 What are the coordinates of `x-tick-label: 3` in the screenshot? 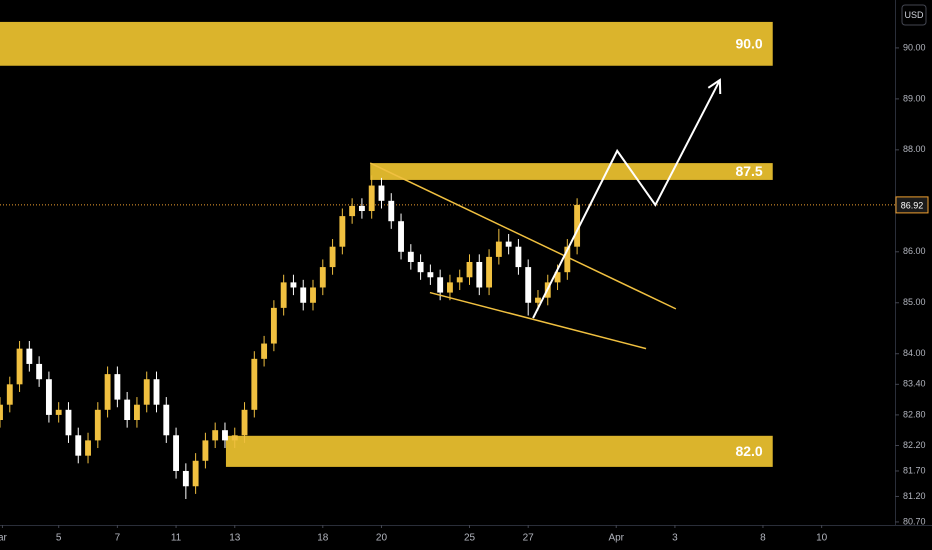 It's located at (675, 538).